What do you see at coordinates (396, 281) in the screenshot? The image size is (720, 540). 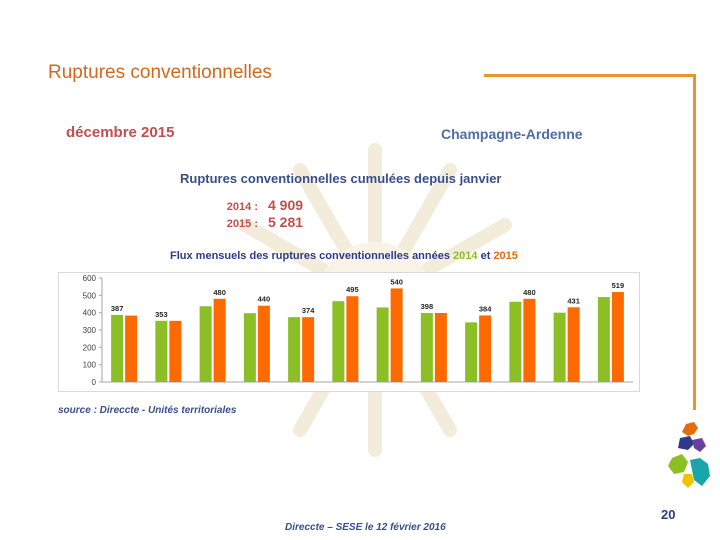 I see `data-label: 540` at bounding box center [396, 281].